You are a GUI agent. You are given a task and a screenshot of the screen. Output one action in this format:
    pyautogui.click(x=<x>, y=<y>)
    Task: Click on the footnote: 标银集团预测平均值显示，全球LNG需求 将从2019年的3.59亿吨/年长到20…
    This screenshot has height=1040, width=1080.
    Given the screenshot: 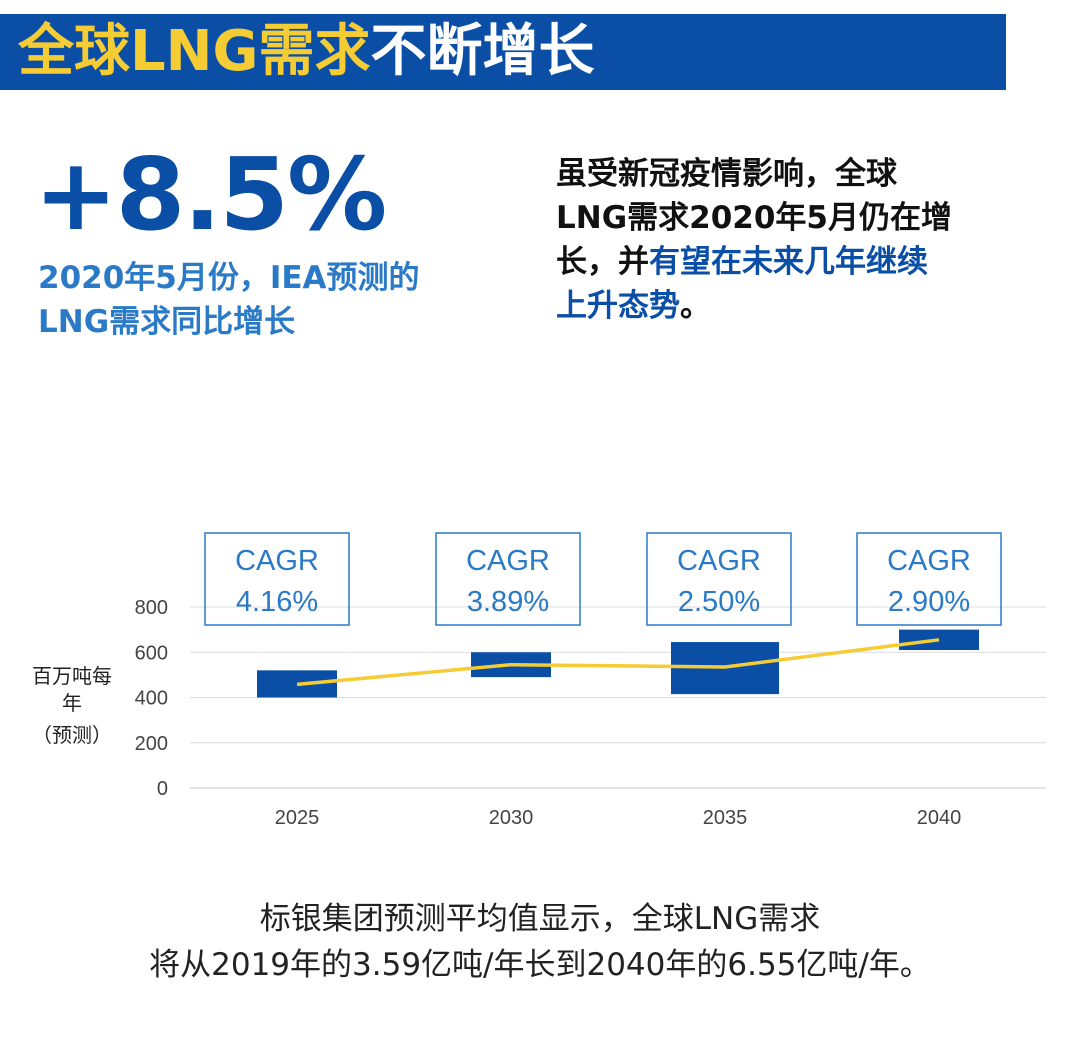 What is the action you would take?
    pyautogui.click(x=540, y=942)
    